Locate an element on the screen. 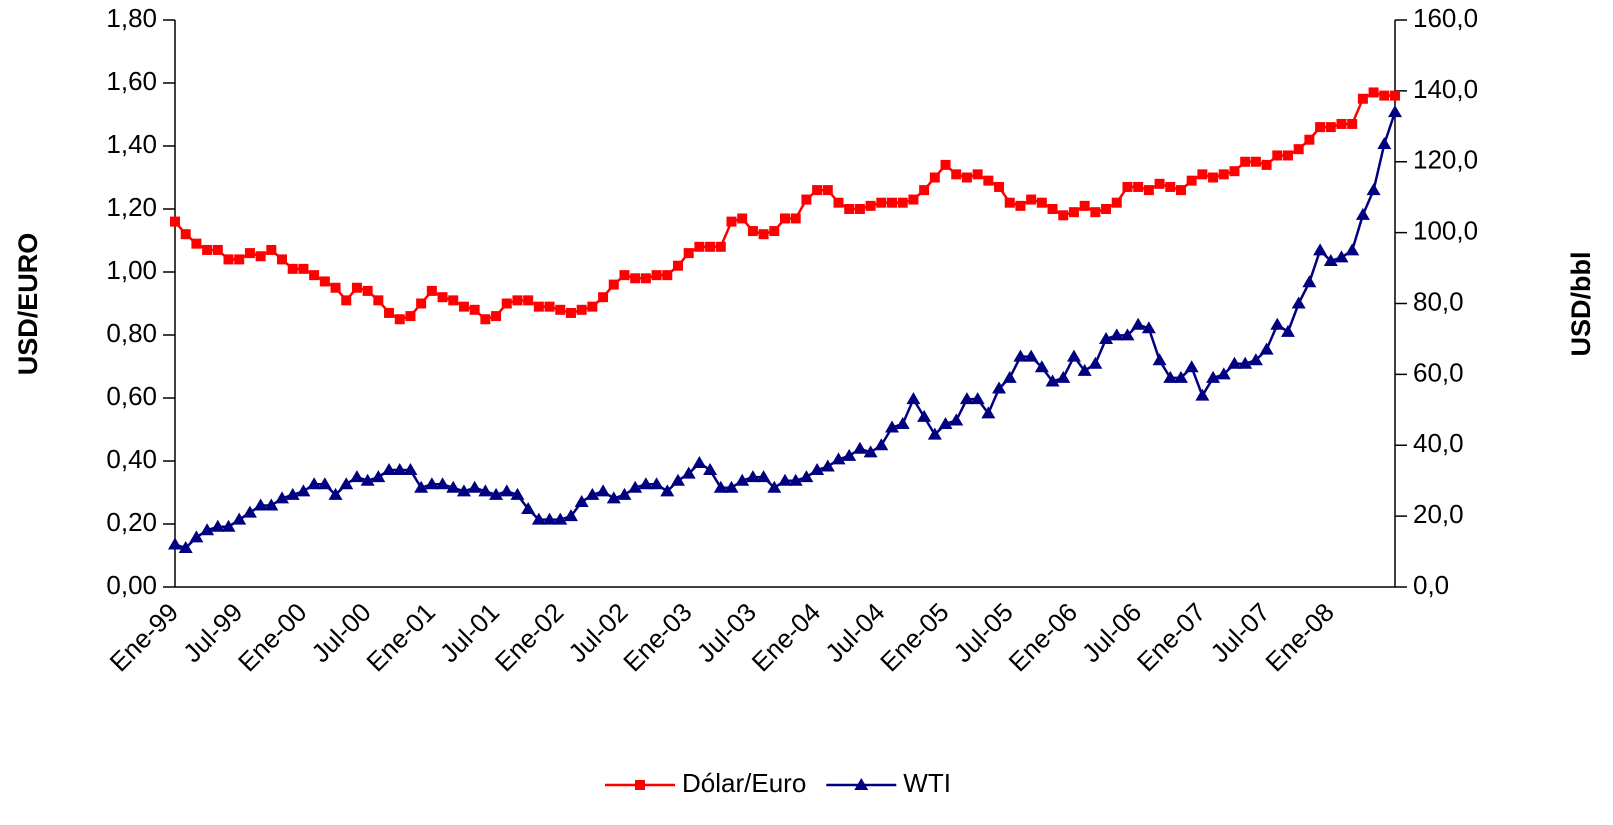  y-tick-label: 0,80 is located at coordinates (131, 333).